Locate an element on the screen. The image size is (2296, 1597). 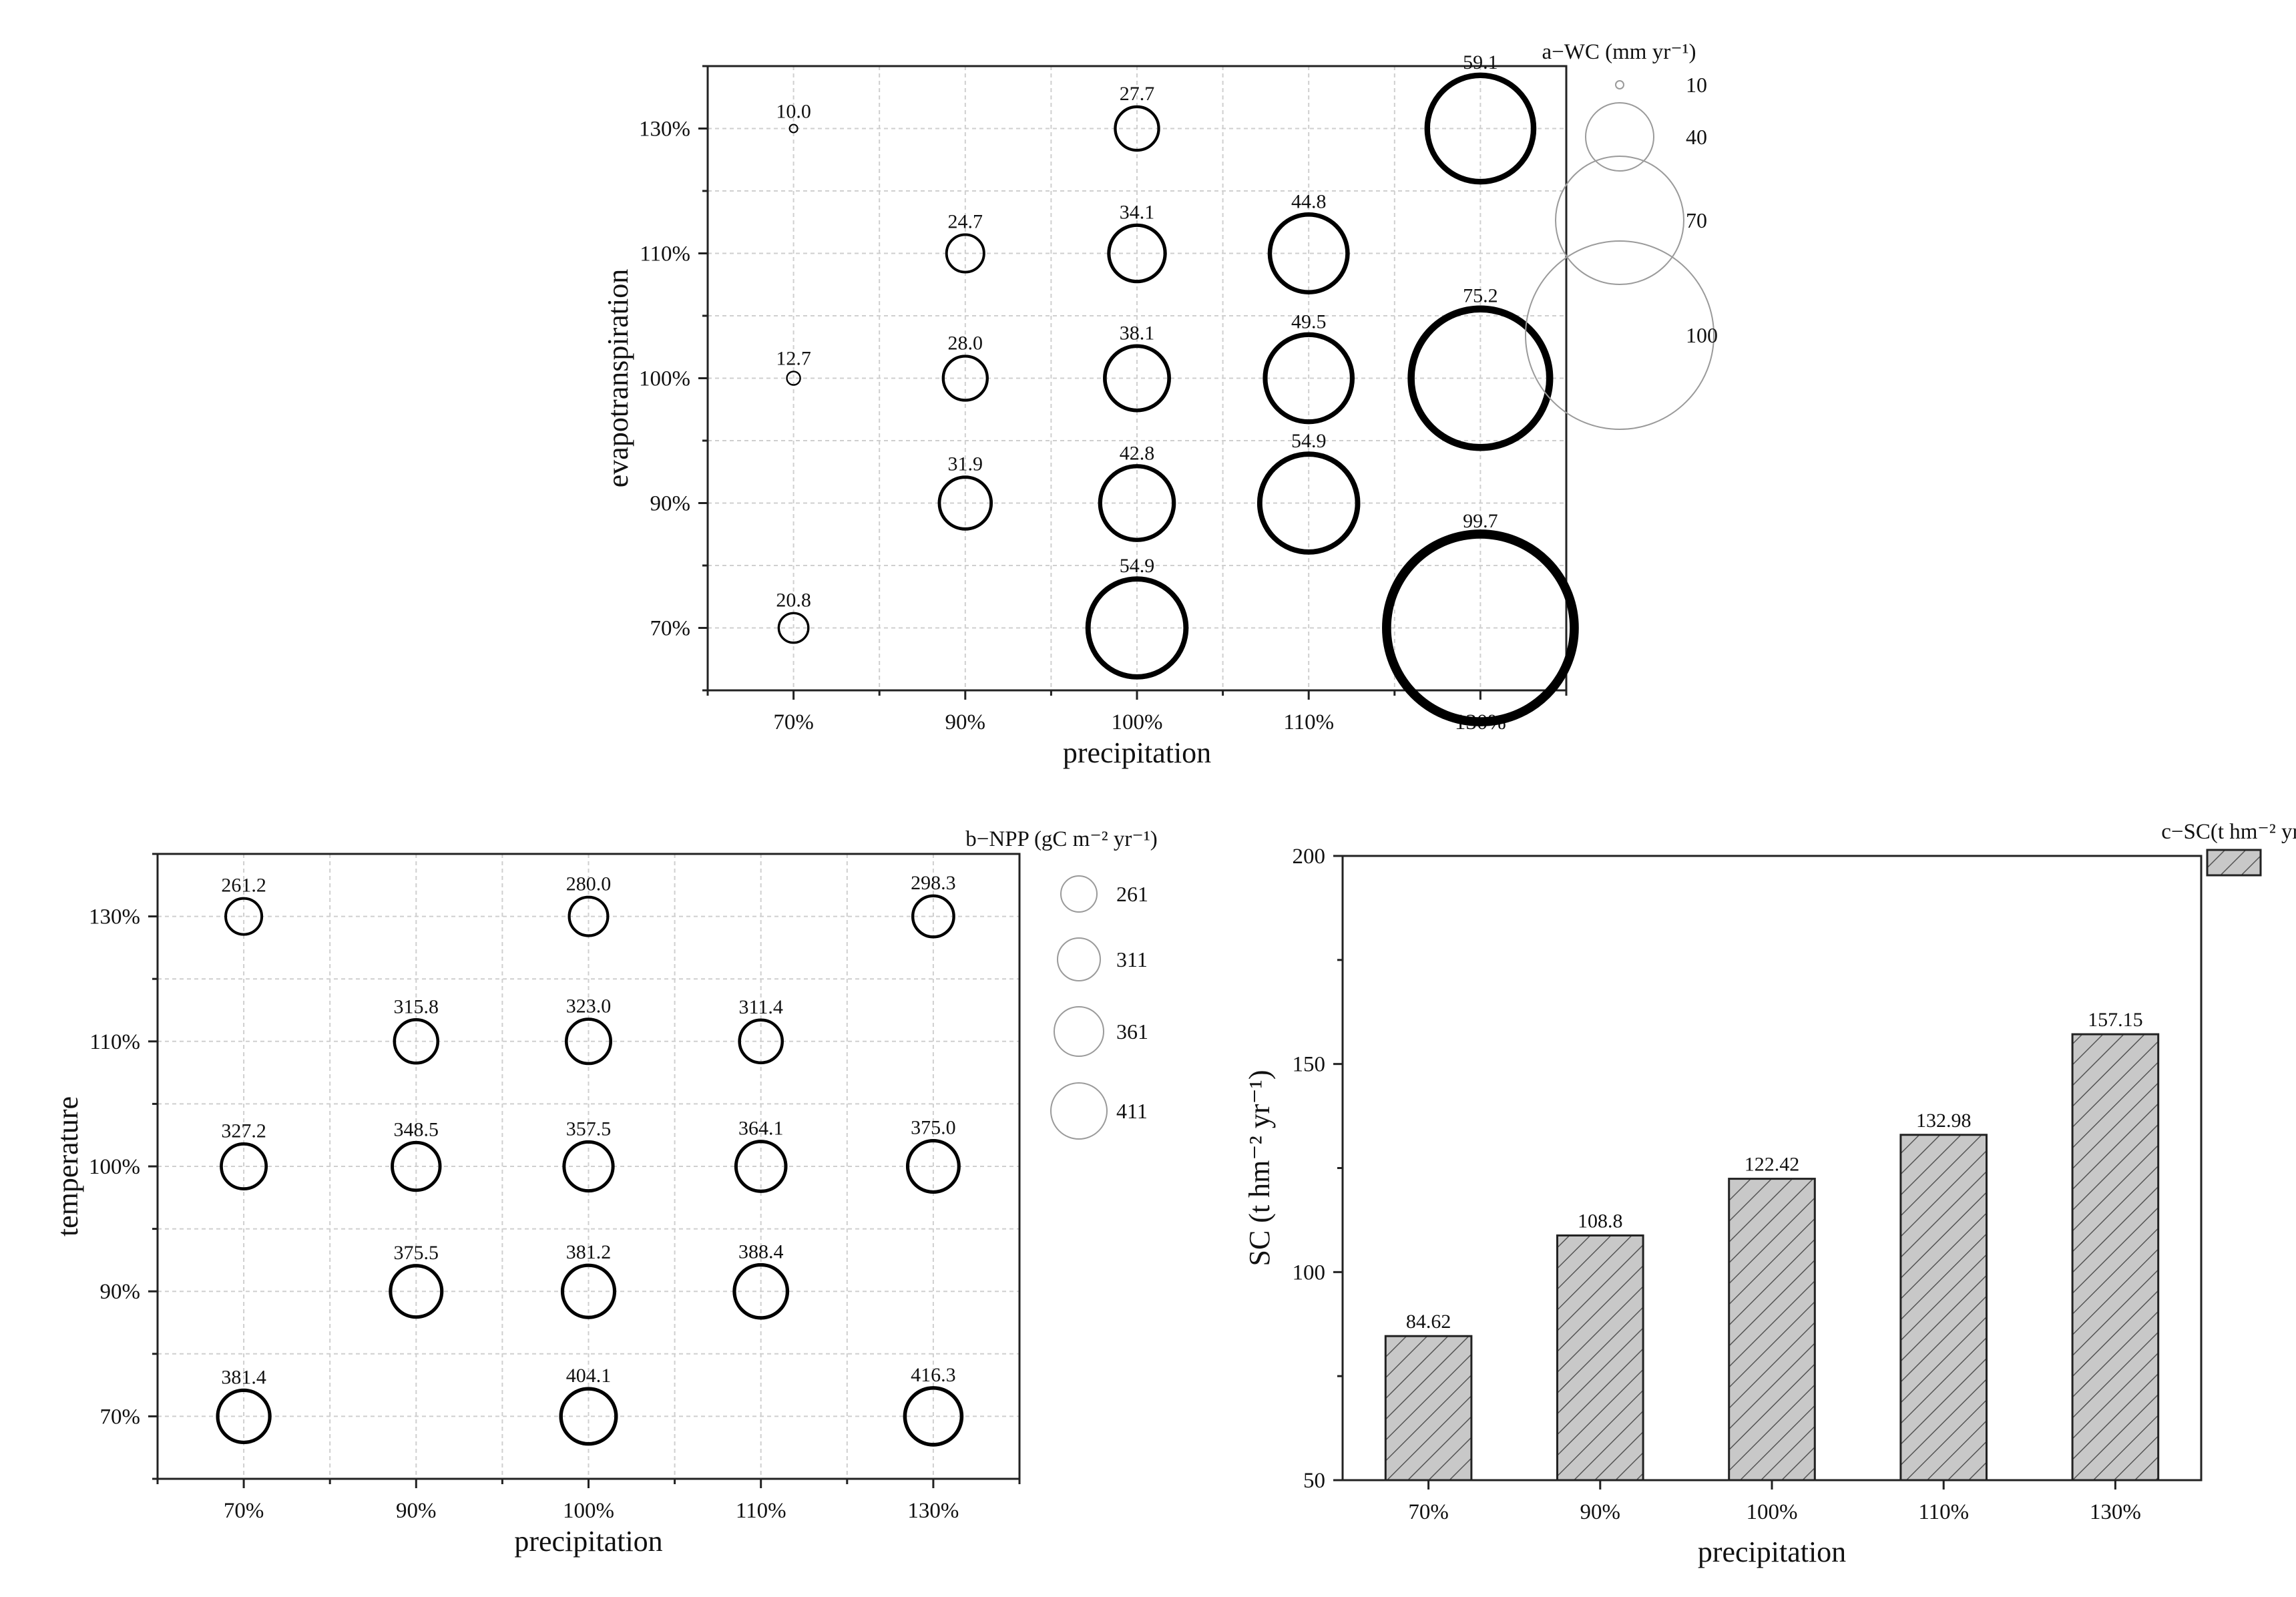
y-axis-title: SC (t hm⁻² yr⁻¹) is located at coordinates (1259, 1168).